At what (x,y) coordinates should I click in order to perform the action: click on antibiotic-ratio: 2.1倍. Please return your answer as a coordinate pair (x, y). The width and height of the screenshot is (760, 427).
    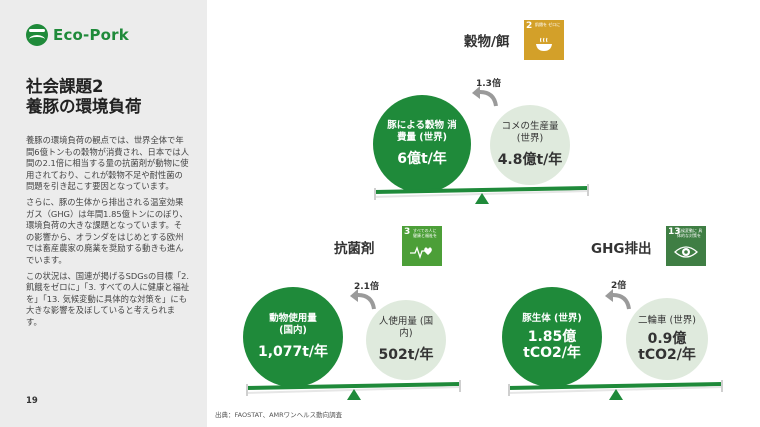
    Looking at the image, I should click on (366, 287).